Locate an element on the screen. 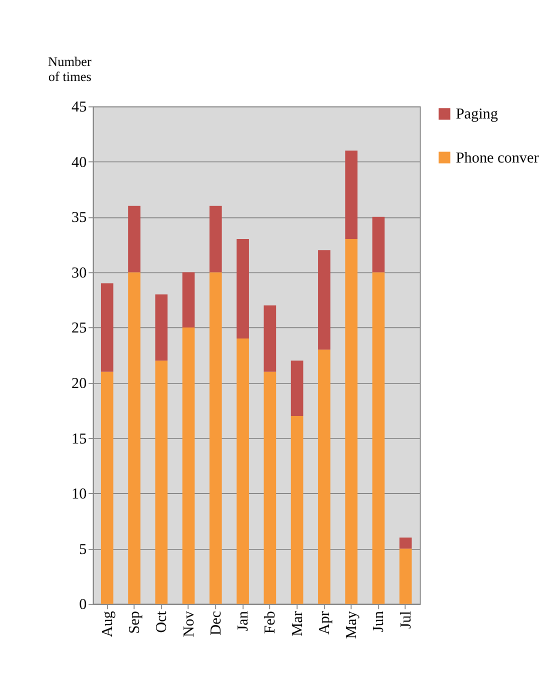 This screenshot has width=544, height=673. y-tick-label: 15 is located at coordinates (79, 439).